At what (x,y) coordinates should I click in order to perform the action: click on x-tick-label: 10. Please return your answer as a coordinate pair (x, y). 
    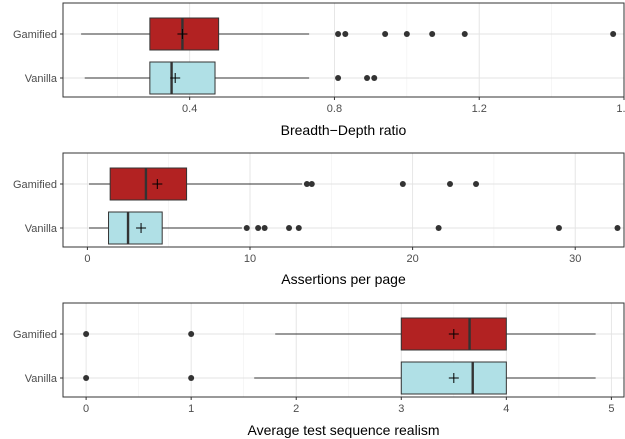
    Looking at the image, I should click on (250, 259).